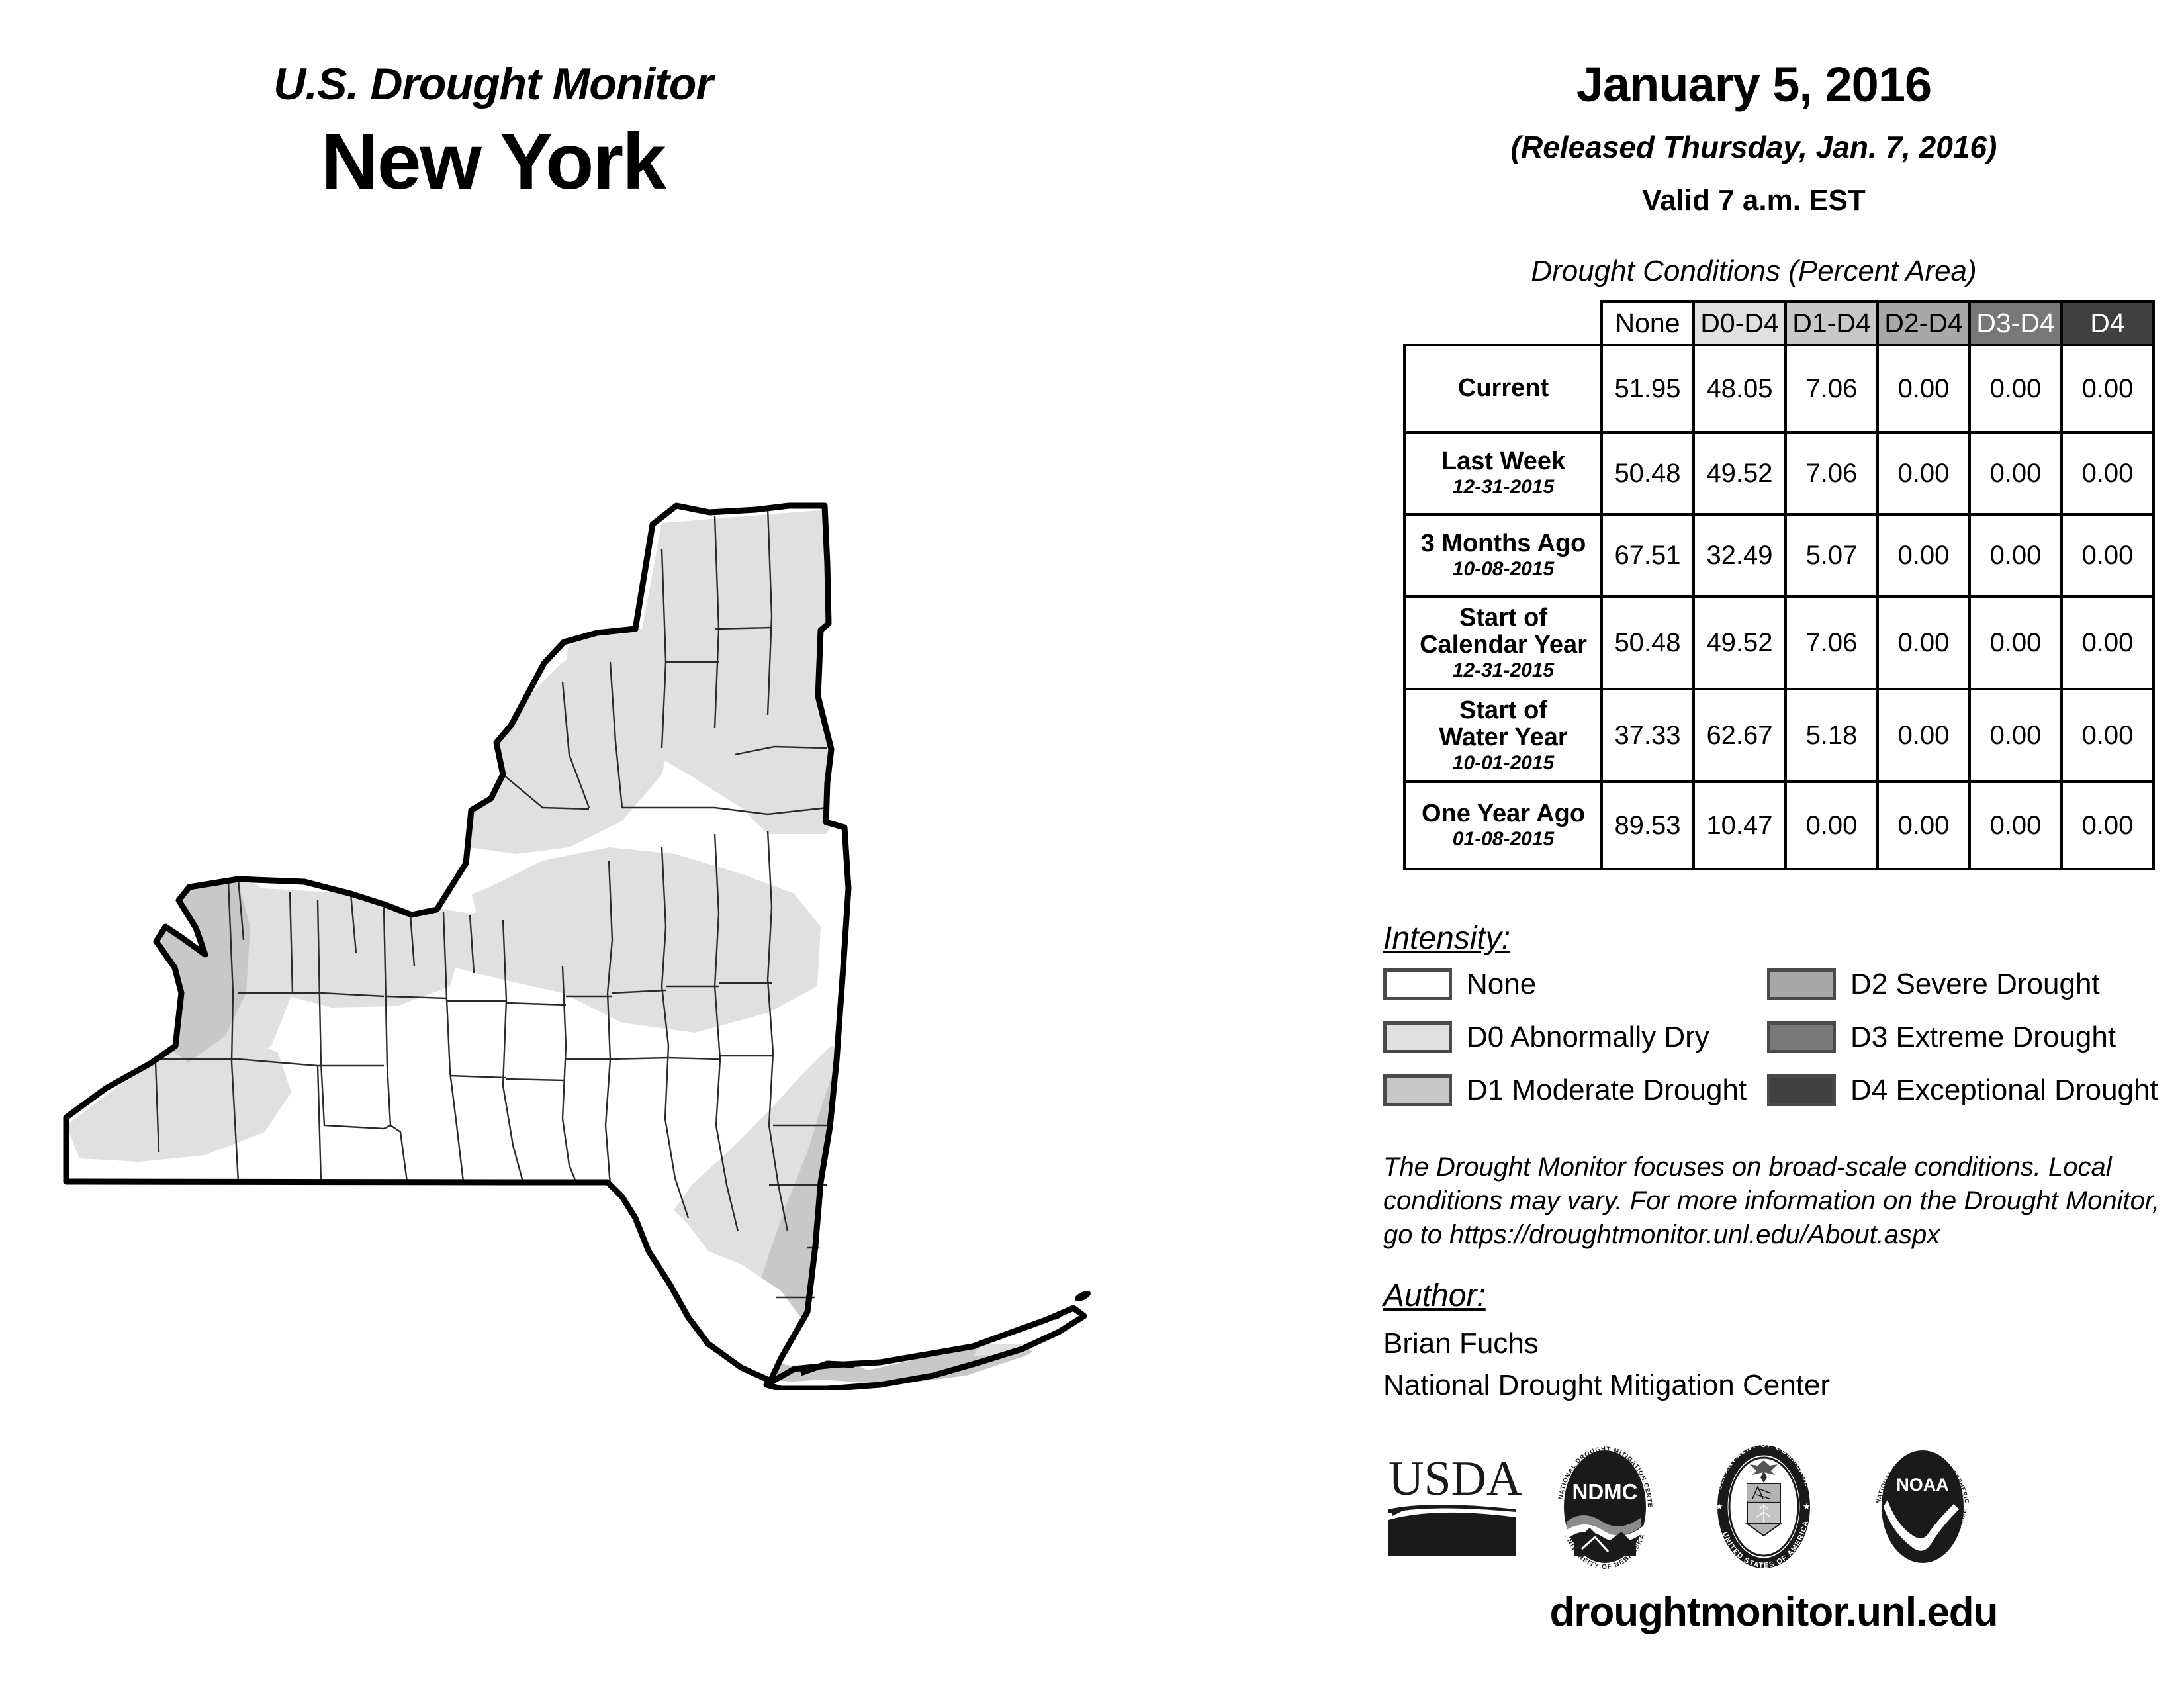 Image resolution: width=2184 pixels, height=1688 pixels. What do you see at coordinates (2107, 389) in the screenshot?
I see `cell-current-d4: 0.00` at bounding box center [2107, 389].